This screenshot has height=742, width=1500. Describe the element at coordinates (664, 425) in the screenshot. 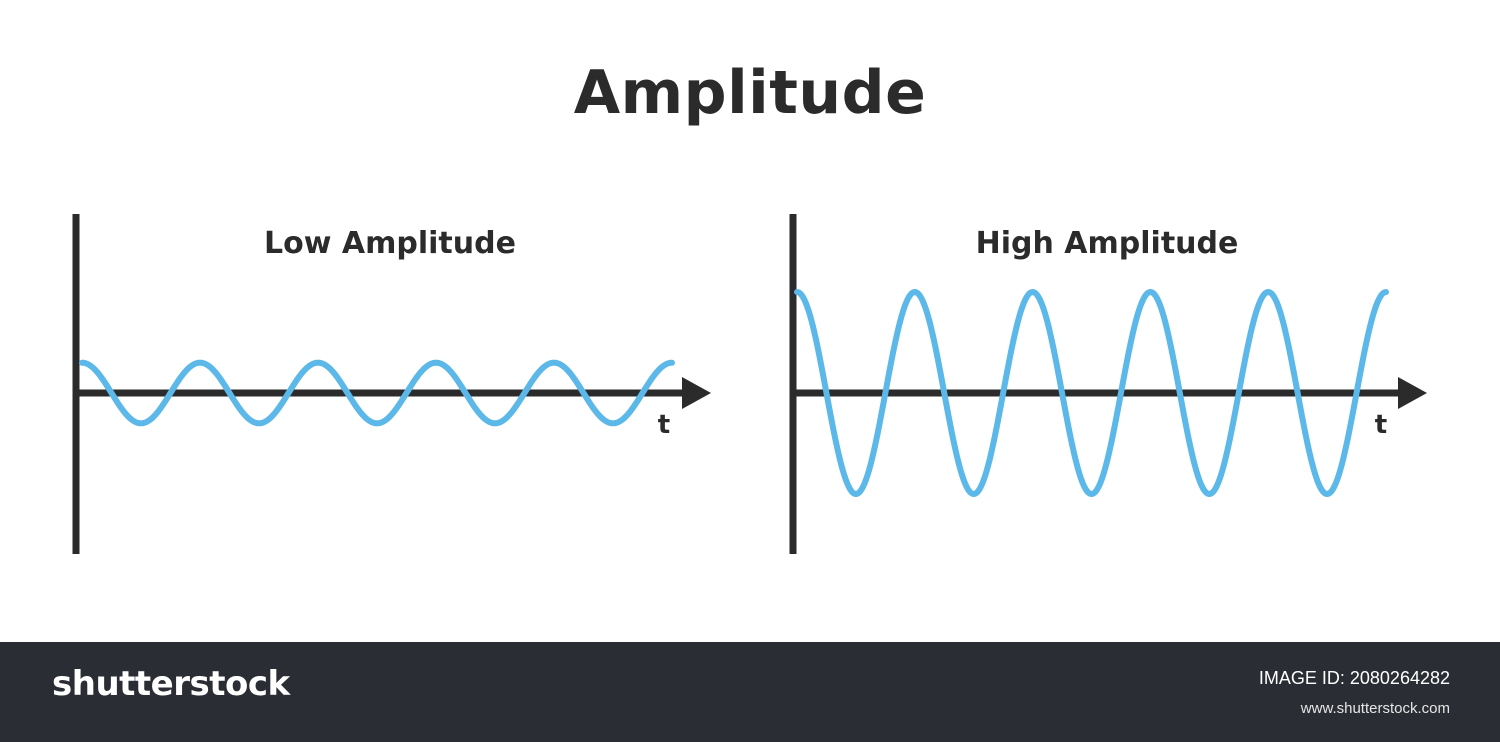

I see `low-amplitude-t-label: t` at that location.